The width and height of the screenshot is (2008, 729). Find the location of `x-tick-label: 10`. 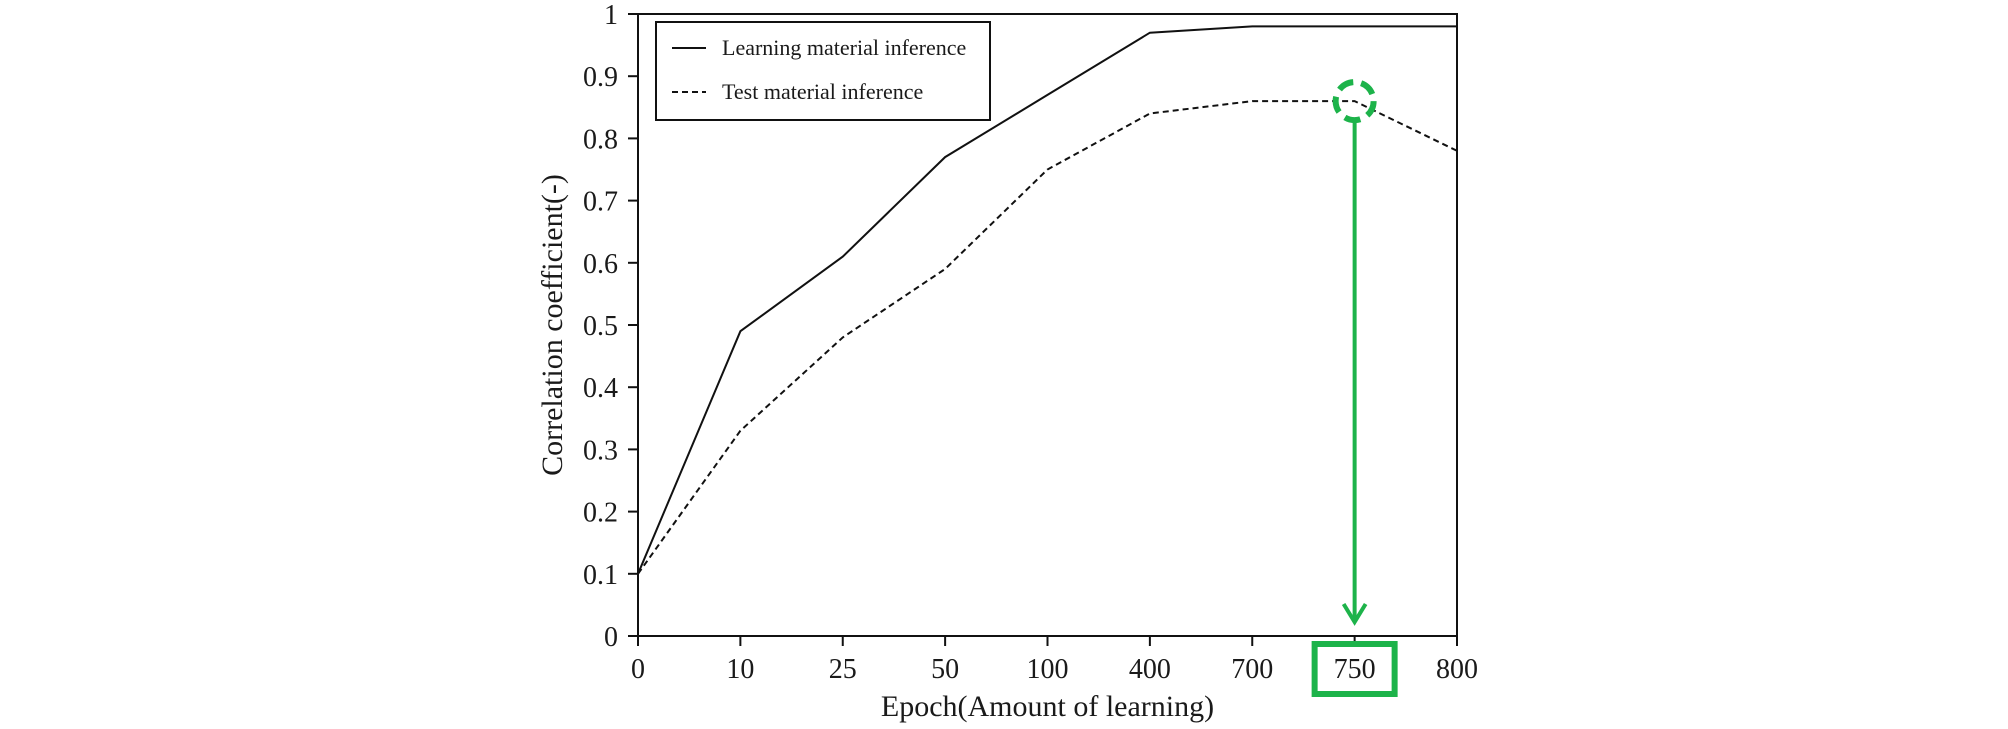

x-tick-label: 10 is located at coordinates (740, 669).